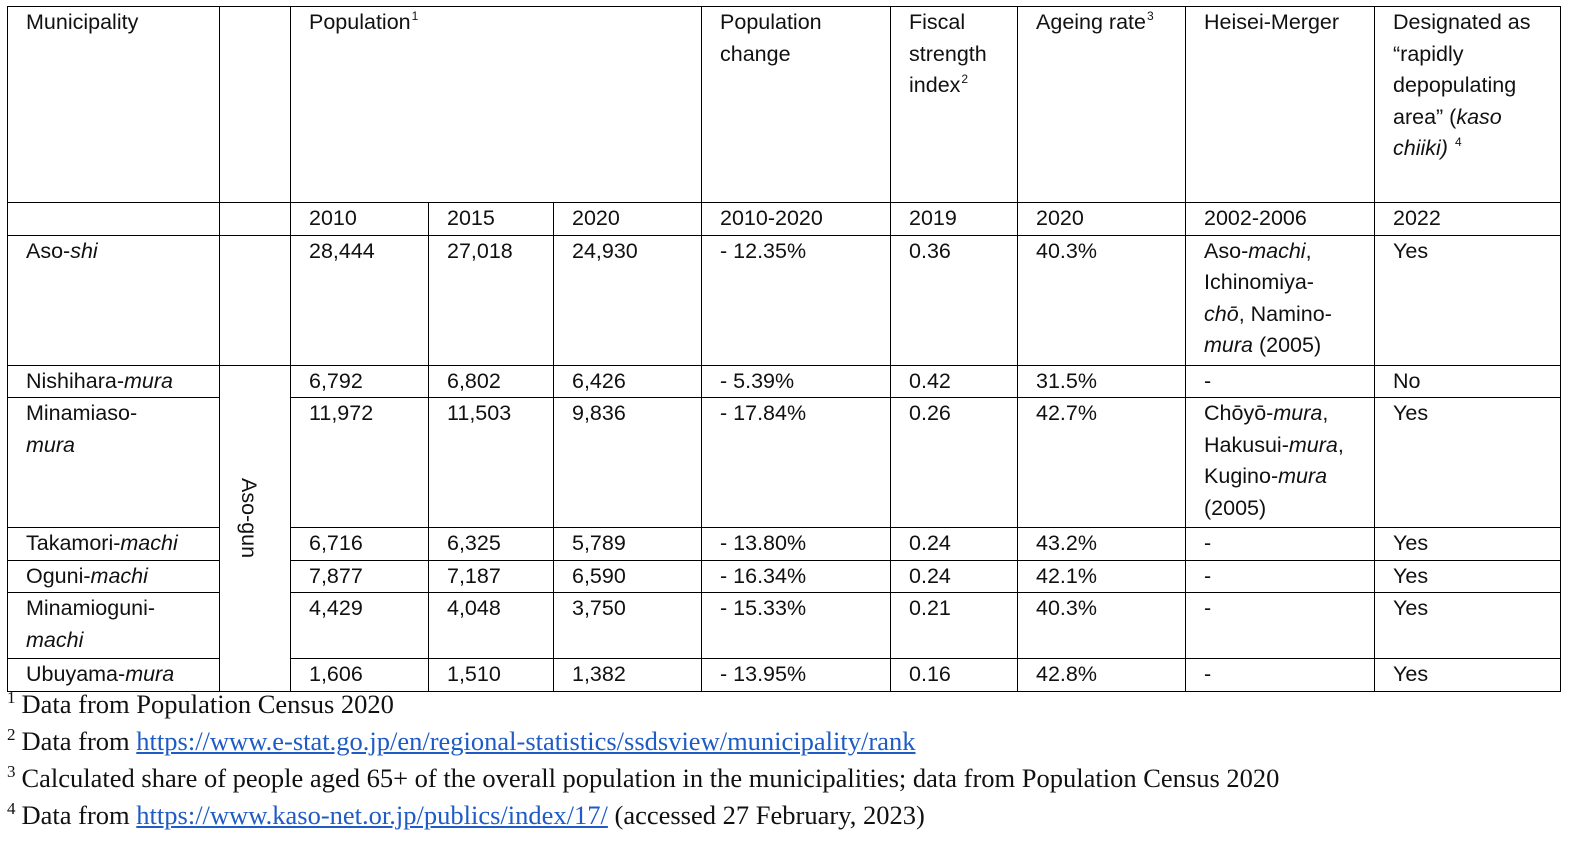 This screenshot has height=858, width=1582. Describe the element at coordinates (627, 219) in the screenshot. I see `subheader-2020: 2020` at that location.